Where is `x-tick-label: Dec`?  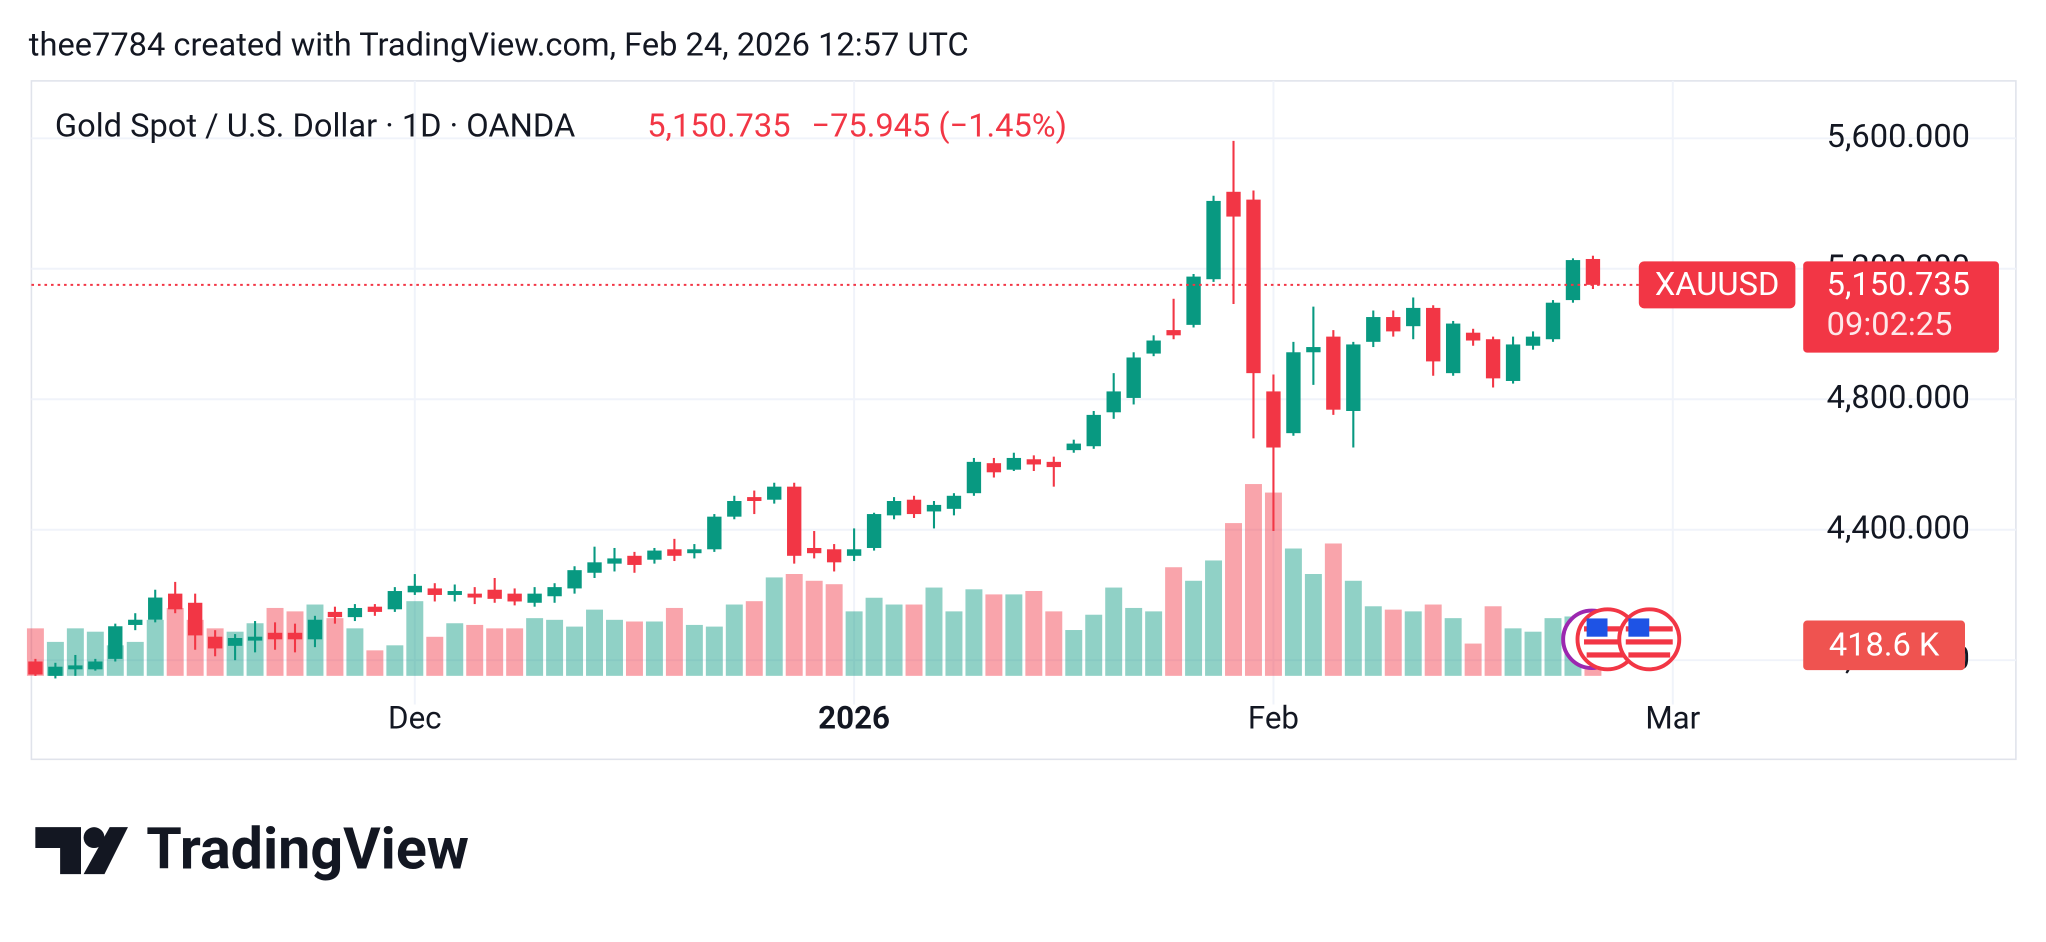
x-tick-label: Dec is located at coordinates (415, 717).